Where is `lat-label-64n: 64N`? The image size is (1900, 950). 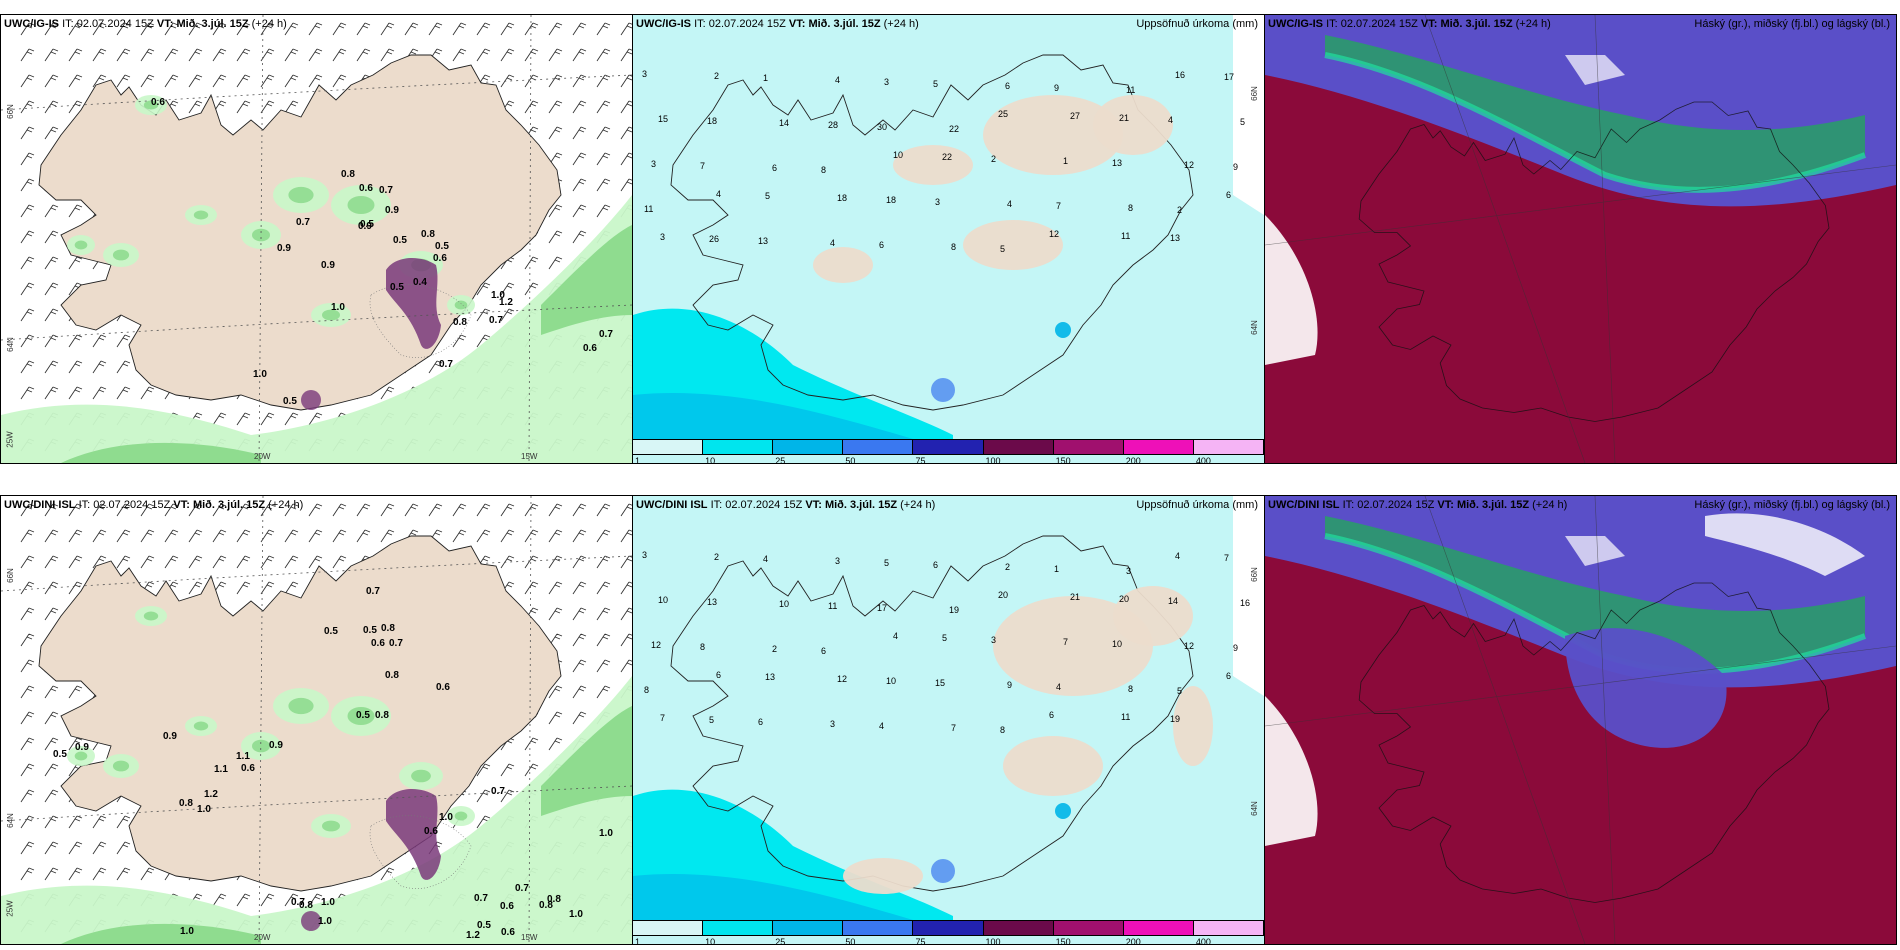
lat-label-64n: 64N is located at coordinates (1254, 327).